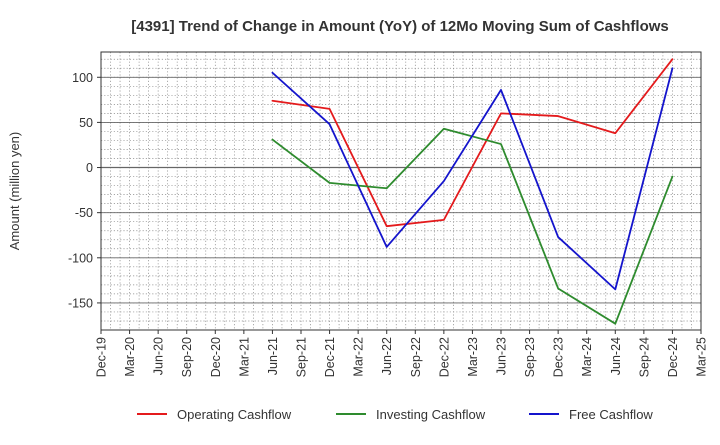 This screenshot has width=720, height=445. I want to click on y-tick-label: 100, so click(82, 78).